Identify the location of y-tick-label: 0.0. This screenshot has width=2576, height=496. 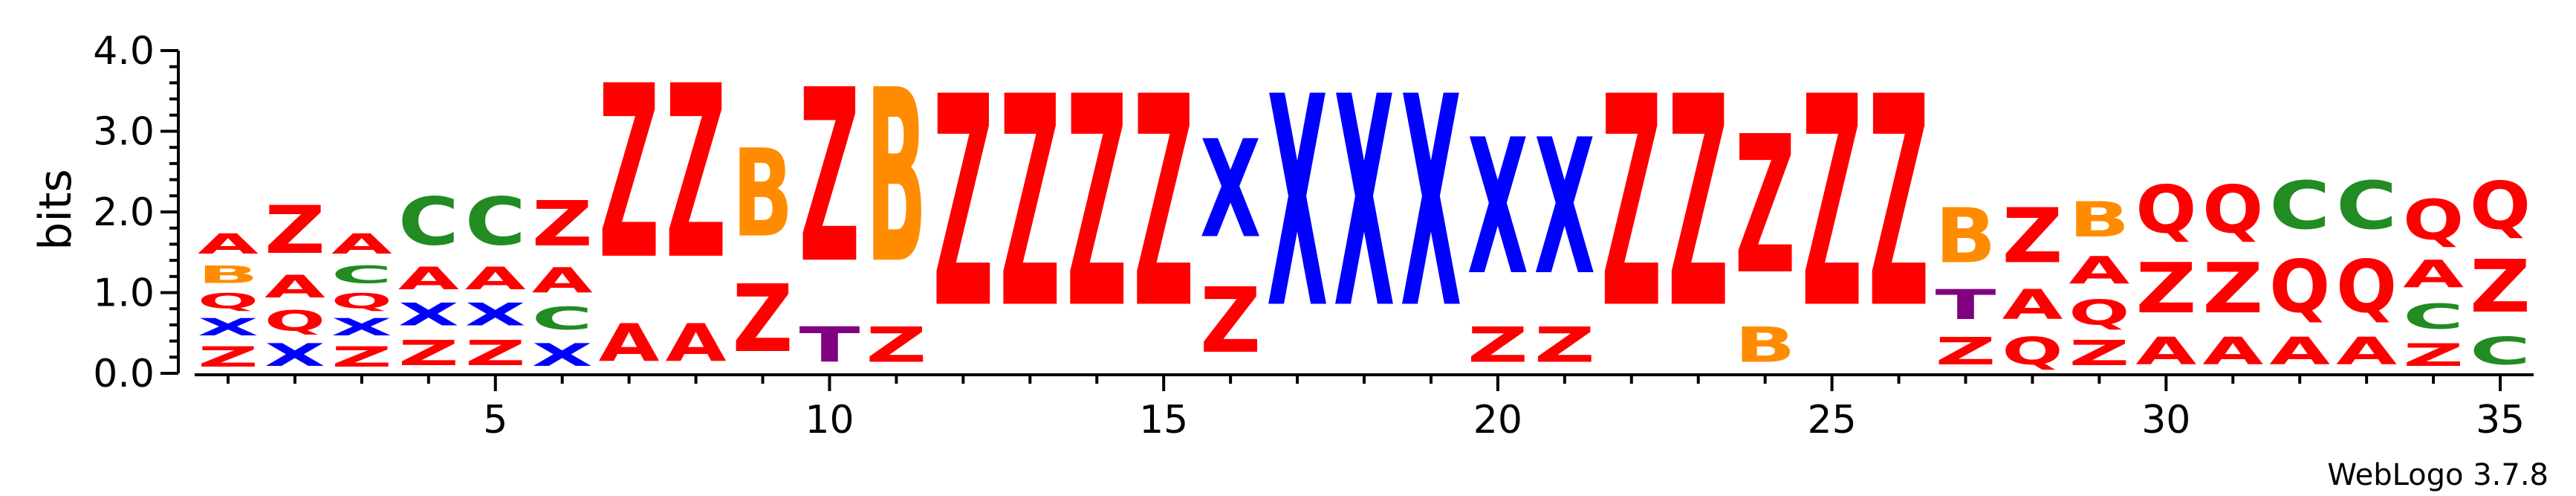
(124, 374).